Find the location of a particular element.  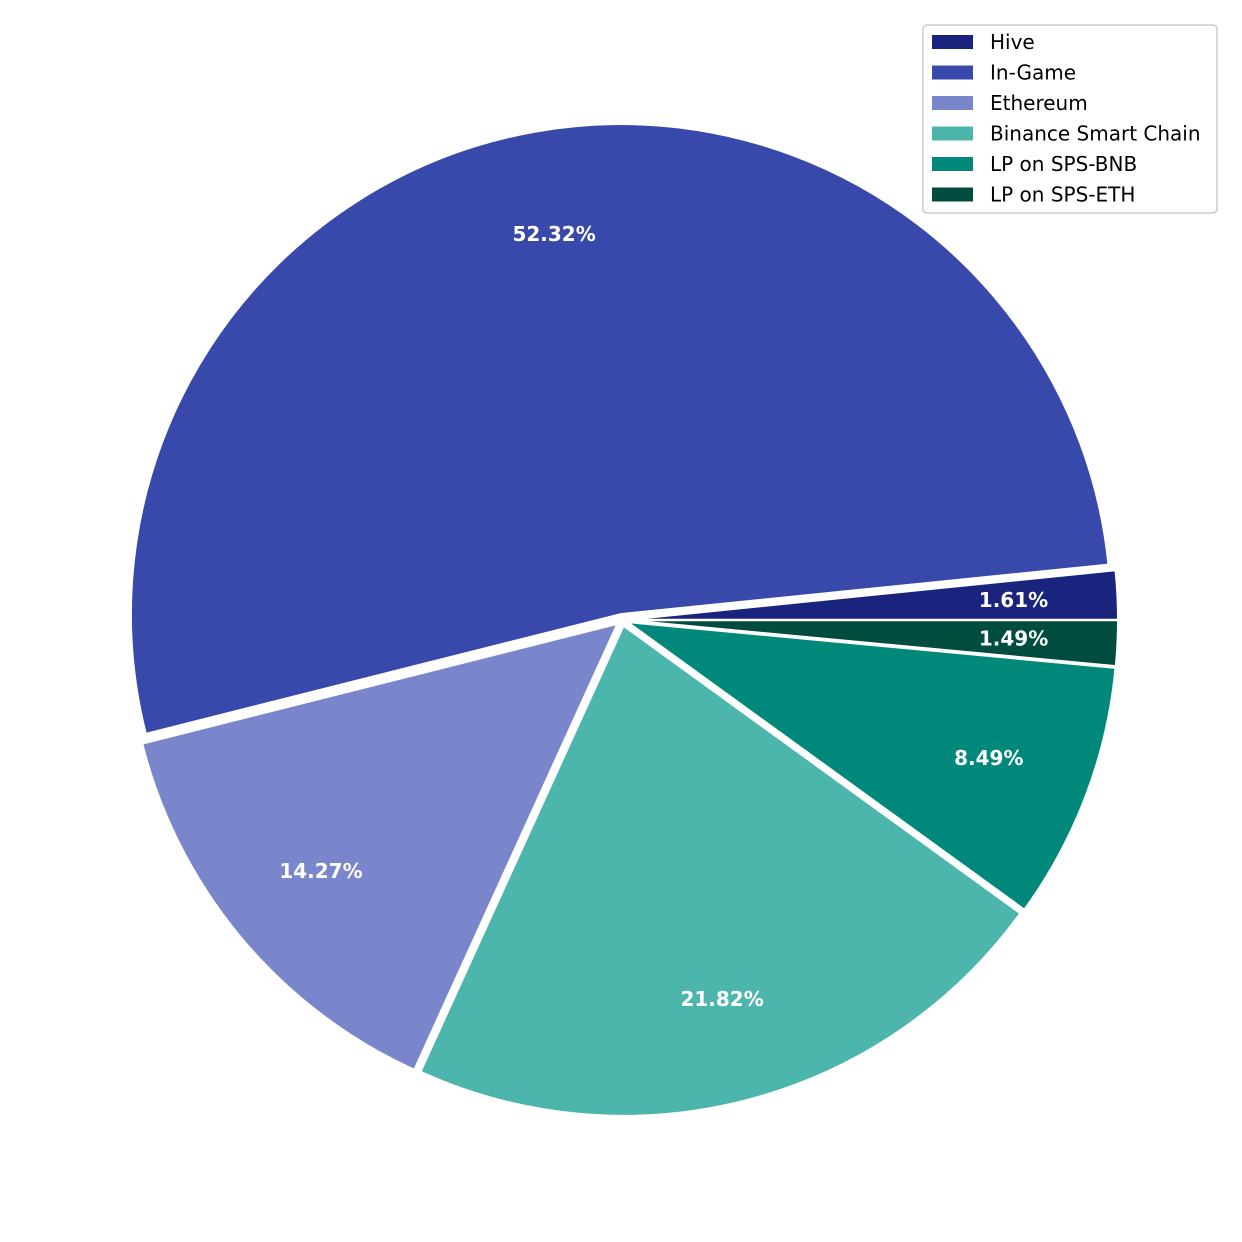

legend-label-in-game: In-Game is located at coordinates (1033, 73).